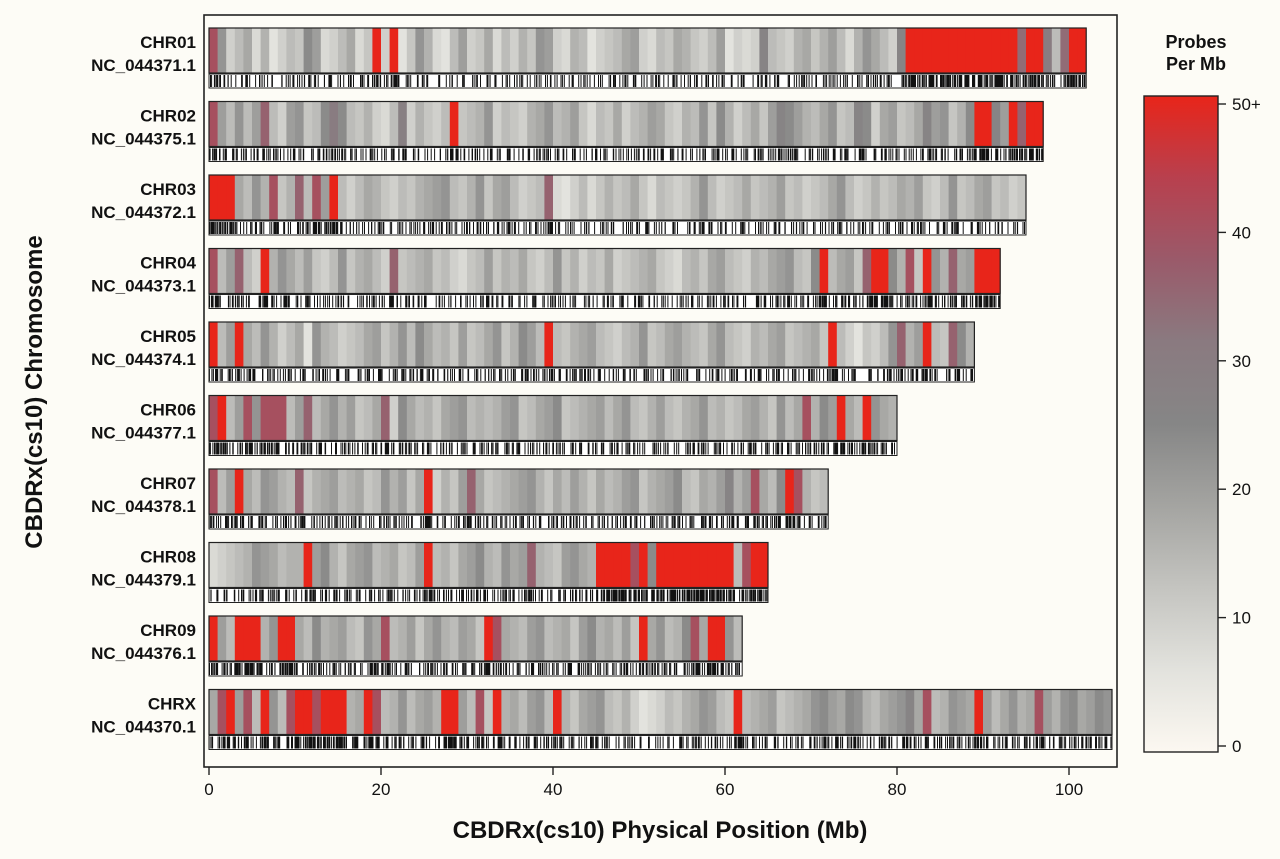 The image size is (1280, 859). What do you see at coordinates (143, 727) in the screenshot?
I see `accession-label: NC_044370.1` at bounding box center [143, 727].